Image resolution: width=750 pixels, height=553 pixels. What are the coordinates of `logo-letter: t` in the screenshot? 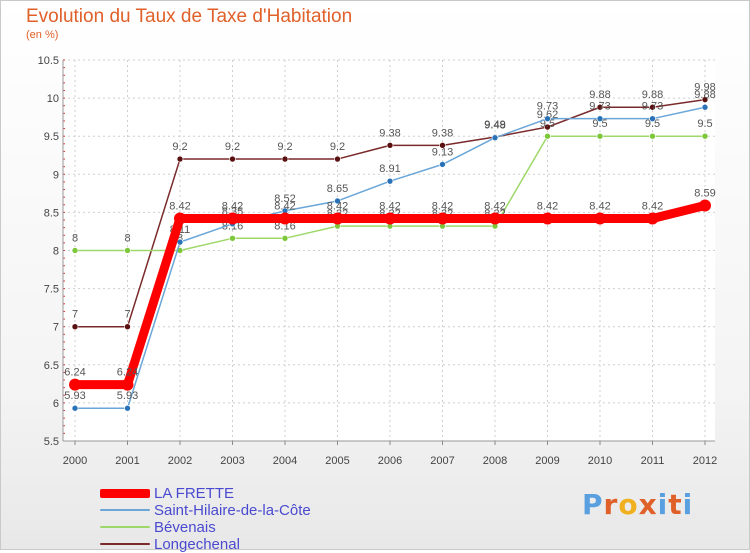 It's located at (675, 504).